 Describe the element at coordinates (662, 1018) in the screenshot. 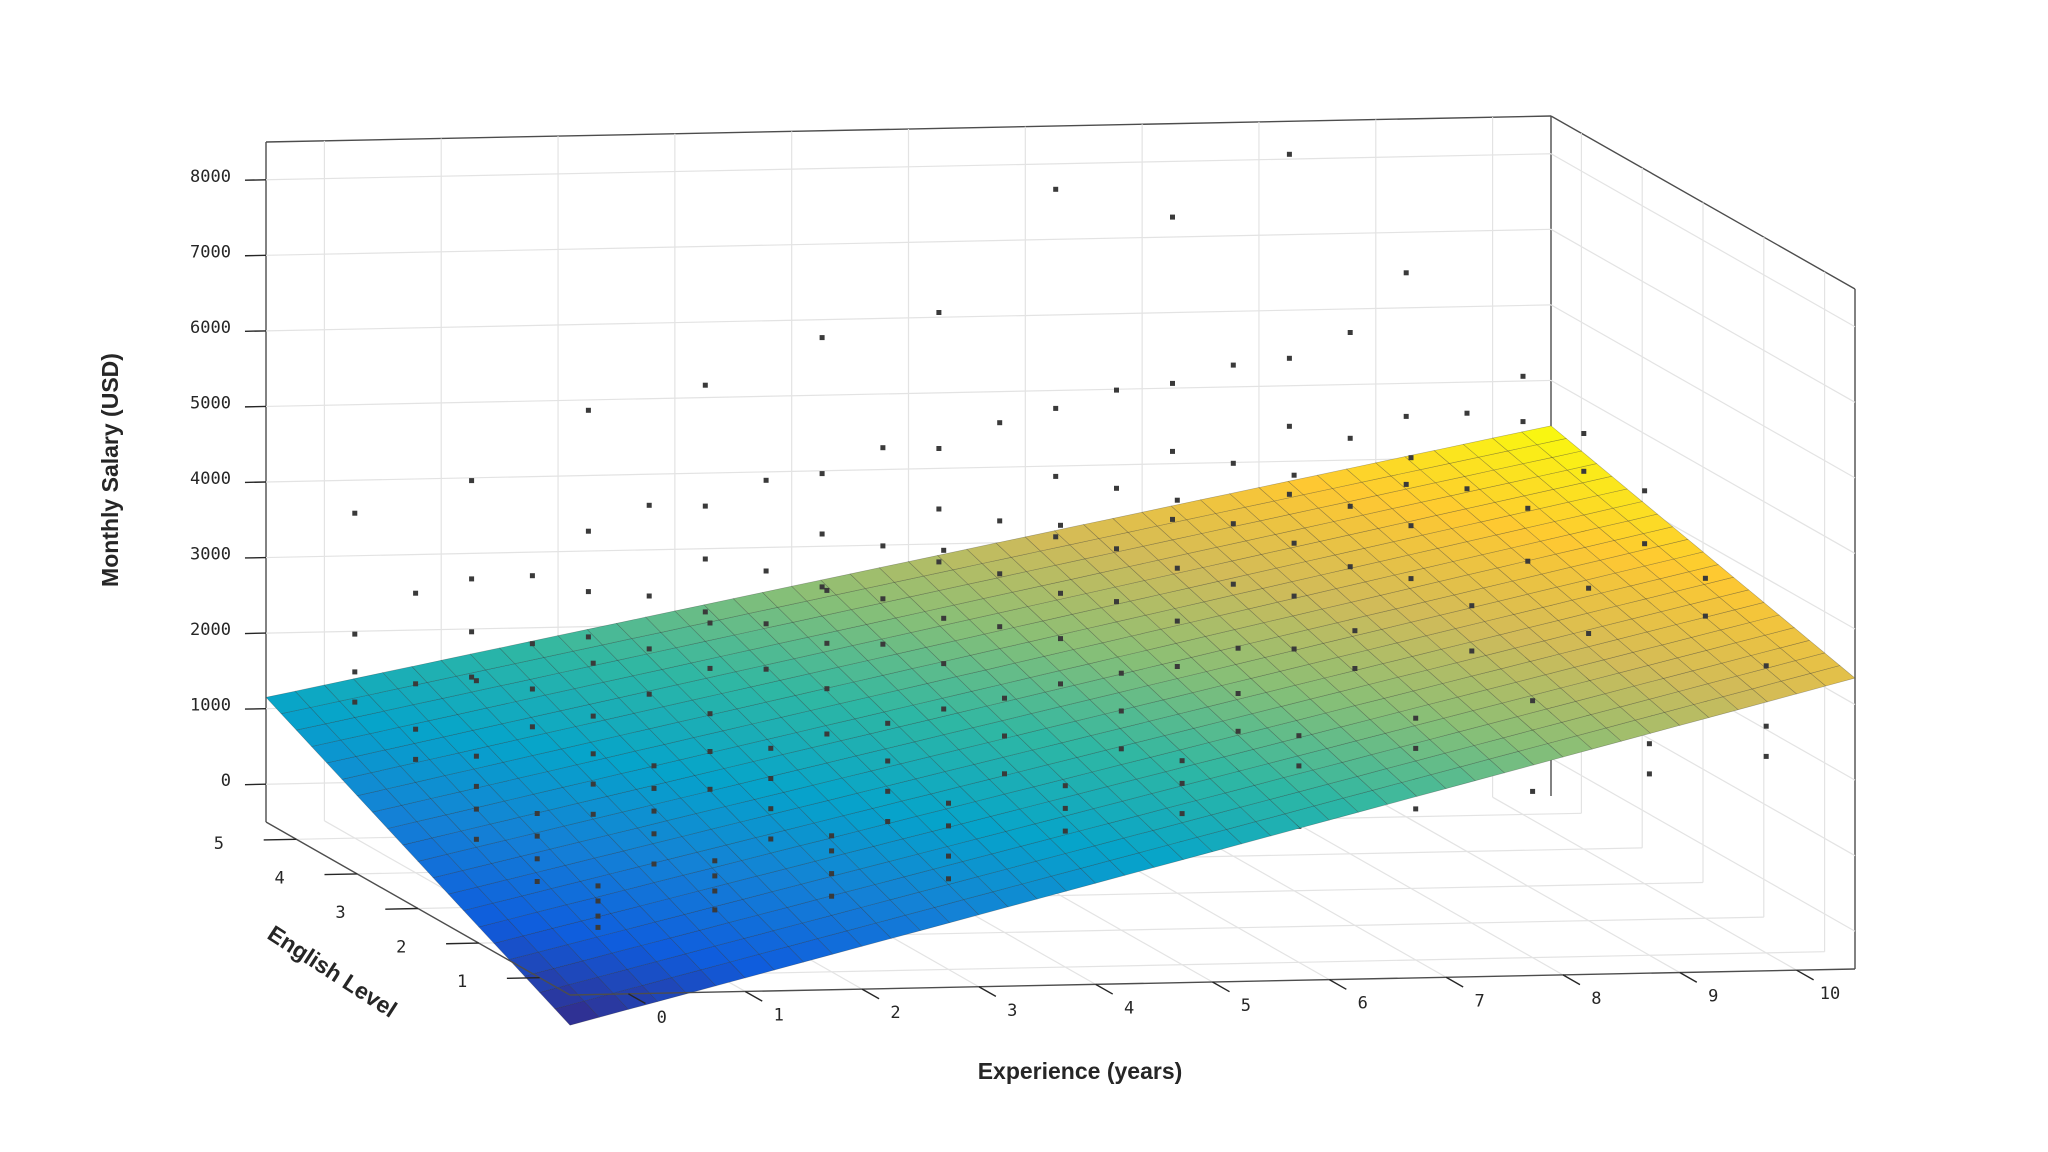

I see `x-tick-label: 0` at that location.